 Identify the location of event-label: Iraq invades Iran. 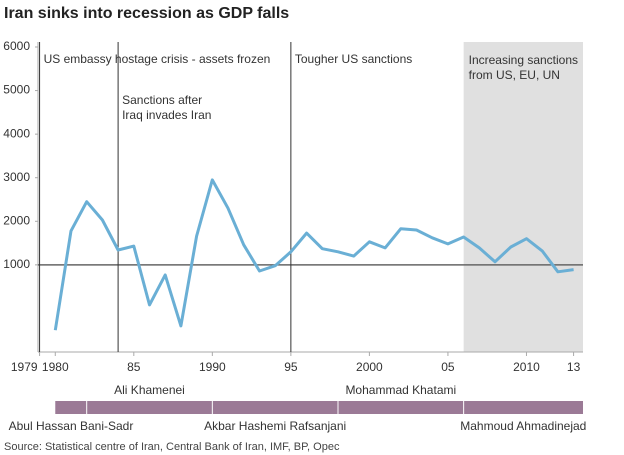
(166, 115).